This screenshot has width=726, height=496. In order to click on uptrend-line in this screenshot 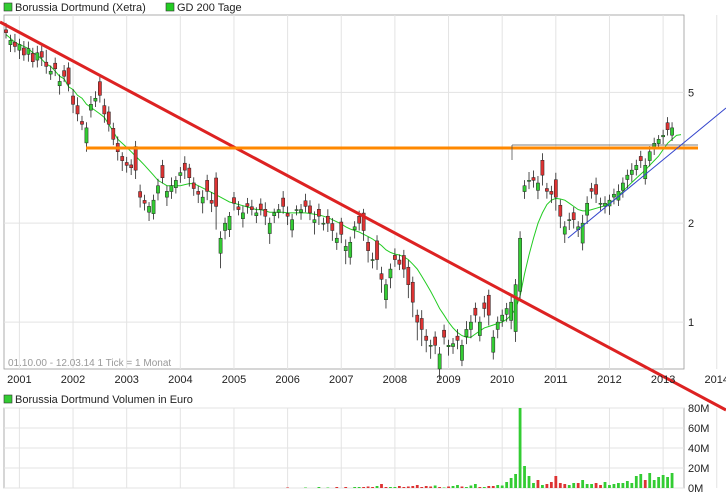, I will do `click(646, 173)`.